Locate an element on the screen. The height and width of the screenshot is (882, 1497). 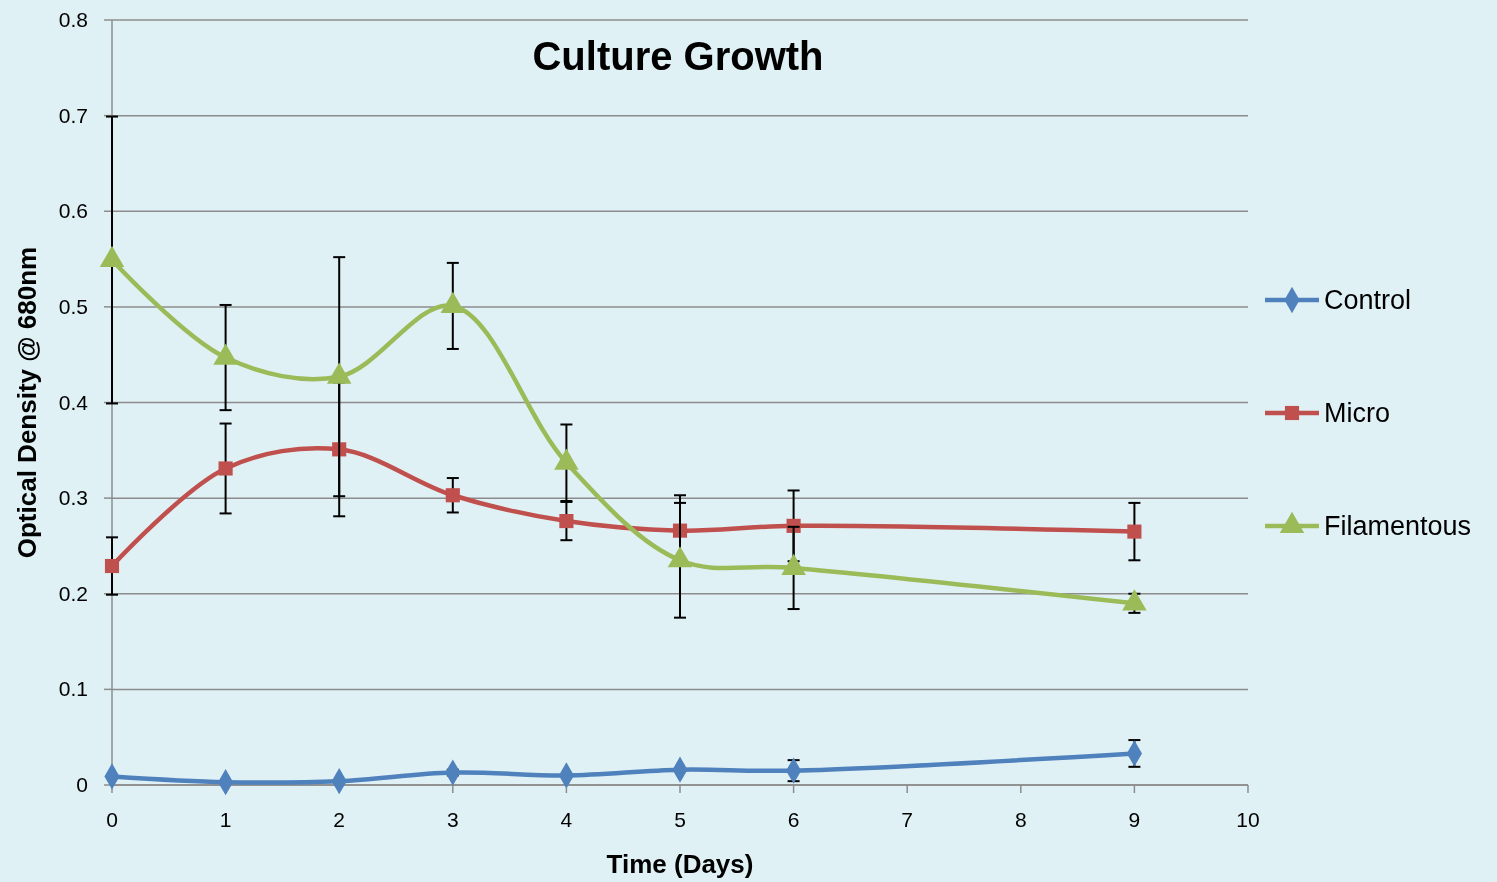
x-tick-label: 10 is located at coordinates (1248, 819).